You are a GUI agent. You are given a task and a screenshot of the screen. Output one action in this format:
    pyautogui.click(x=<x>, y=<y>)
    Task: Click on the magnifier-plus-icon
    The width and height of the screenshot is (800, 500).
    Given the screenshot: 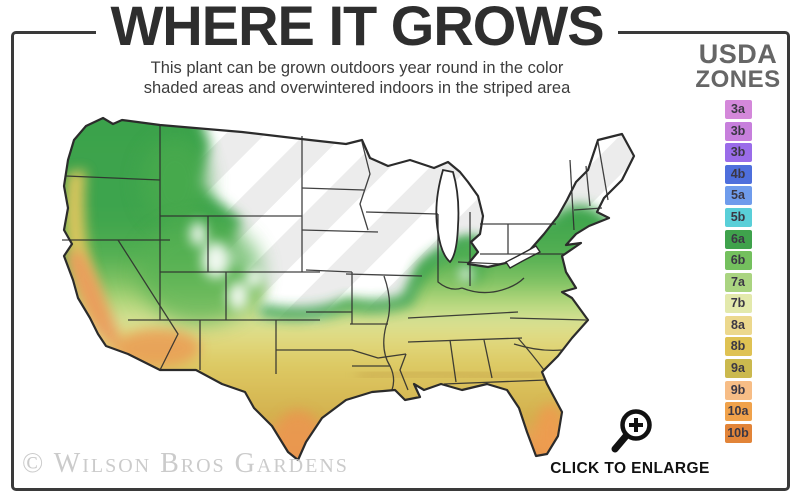 What is the action you would take?
    pyautogui.click(x=630, y=432)
    